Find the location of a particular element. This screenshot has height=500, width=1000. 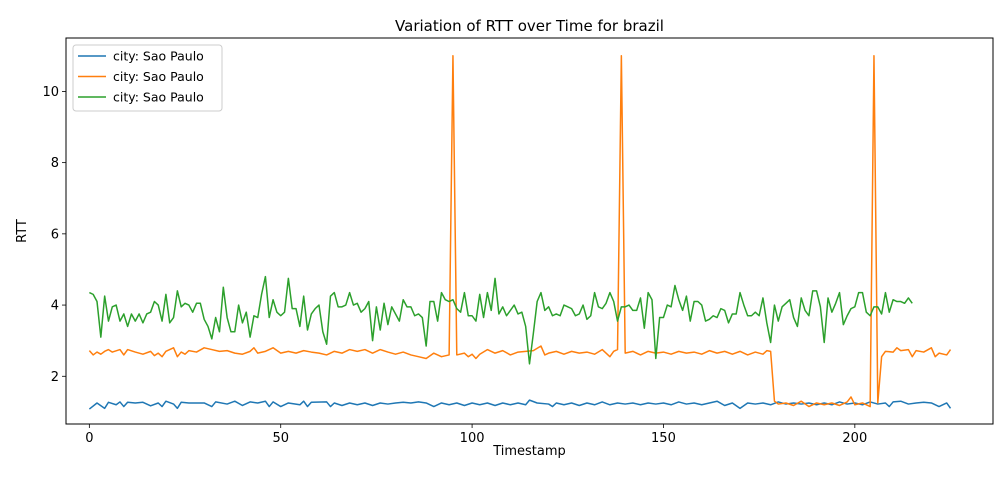

x-tick-label: 50 is located at coordinates (280, 438).